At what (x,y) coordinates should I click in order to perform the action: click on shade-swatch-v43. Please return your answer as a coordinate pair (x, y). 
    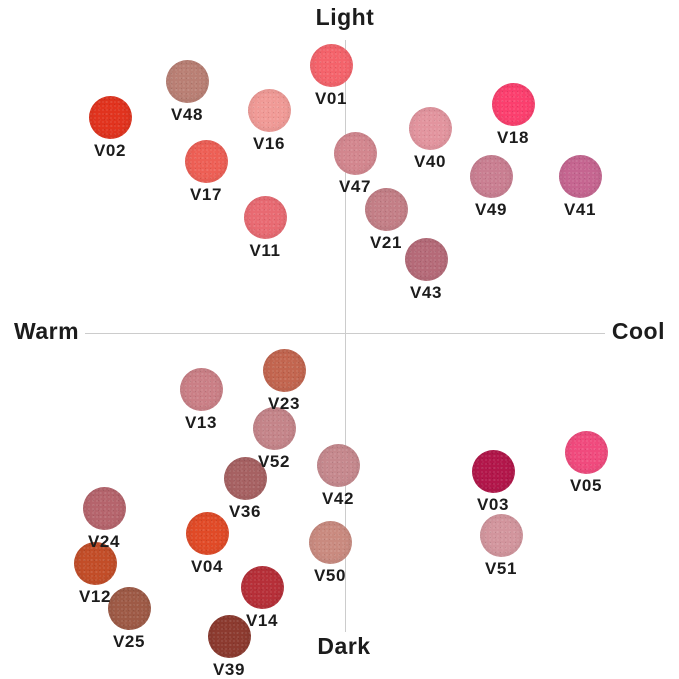
    Looking at the image, I should click on (426, 259).